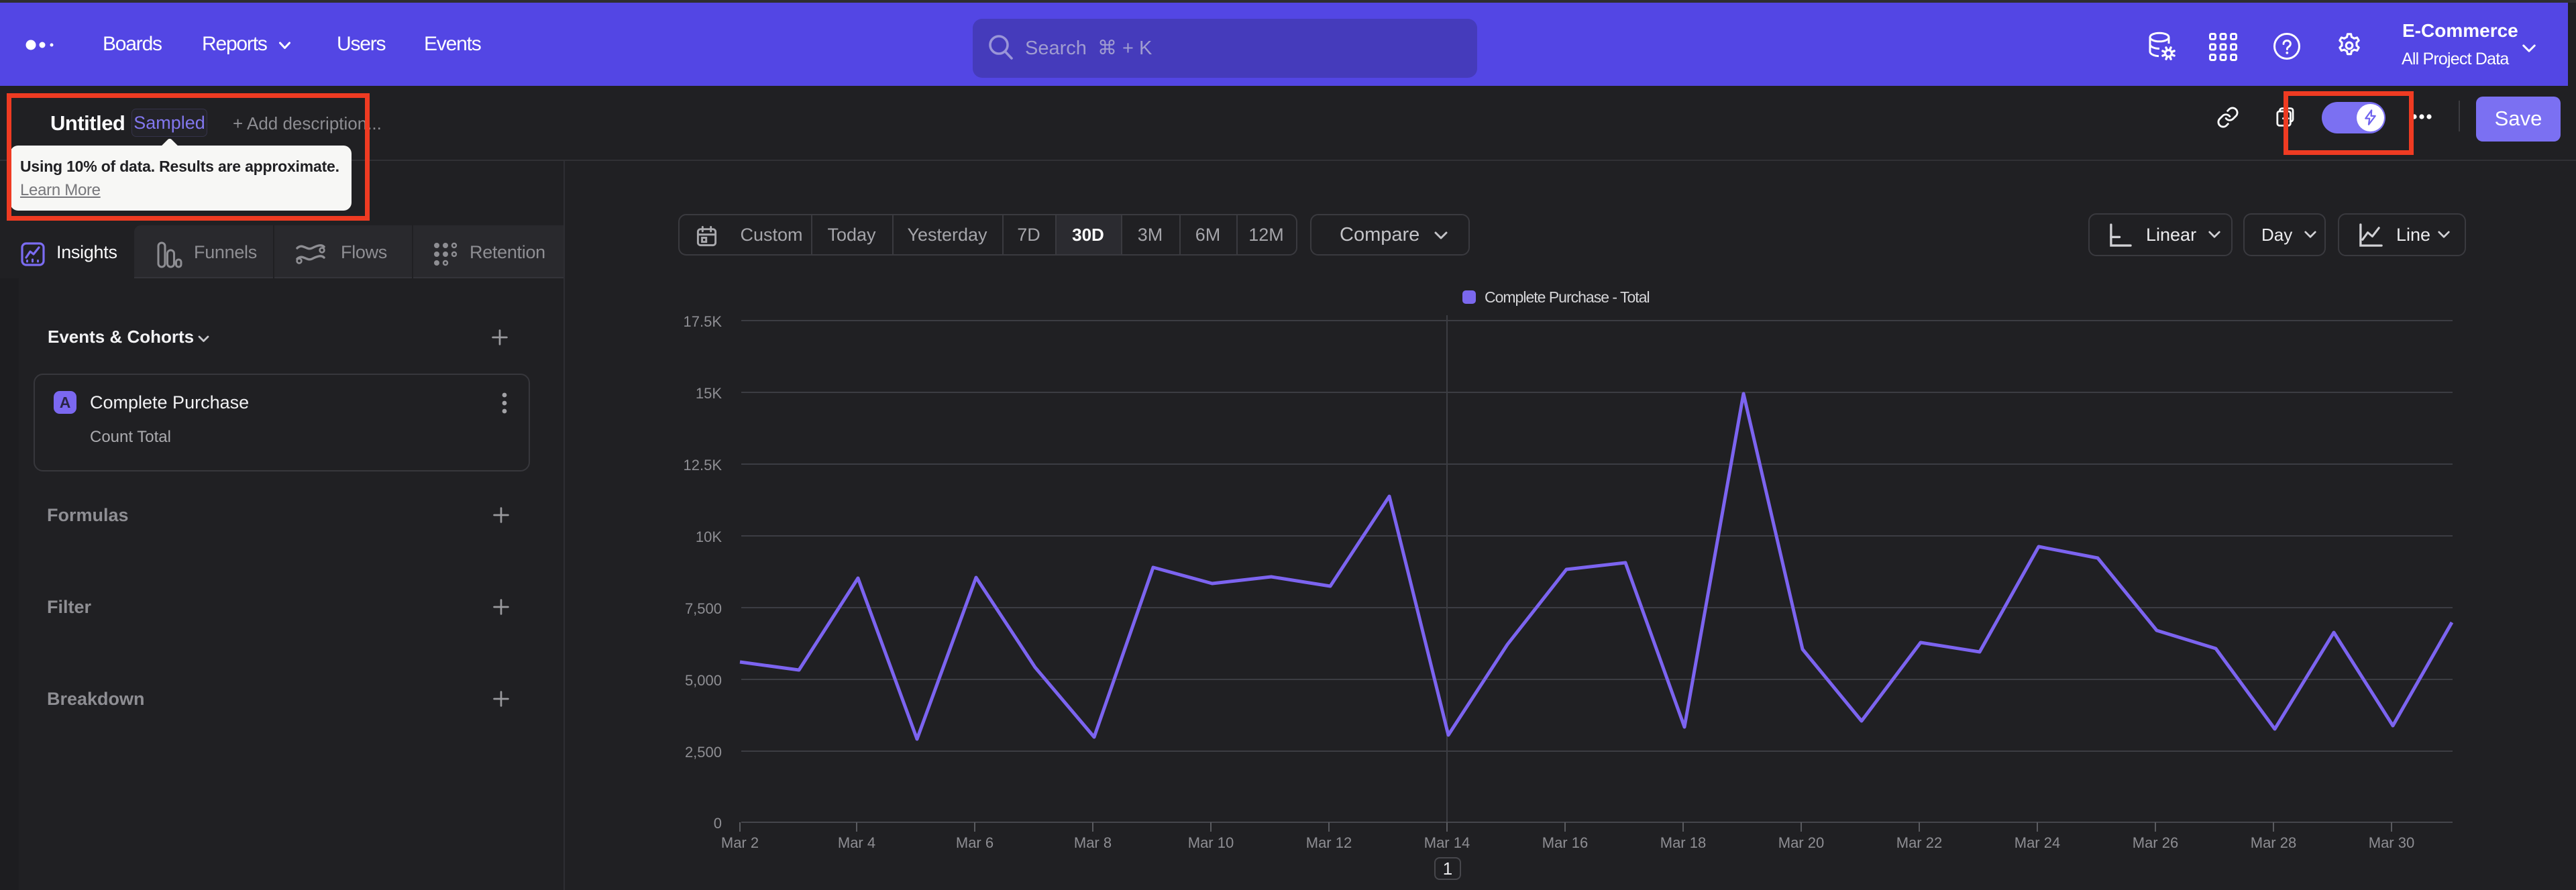 The width and height of the screenshot is (2576, 890). Describe the element at coordinates (703, 465) in the screenshot. I see `svg-text: 12.5K` at that location.